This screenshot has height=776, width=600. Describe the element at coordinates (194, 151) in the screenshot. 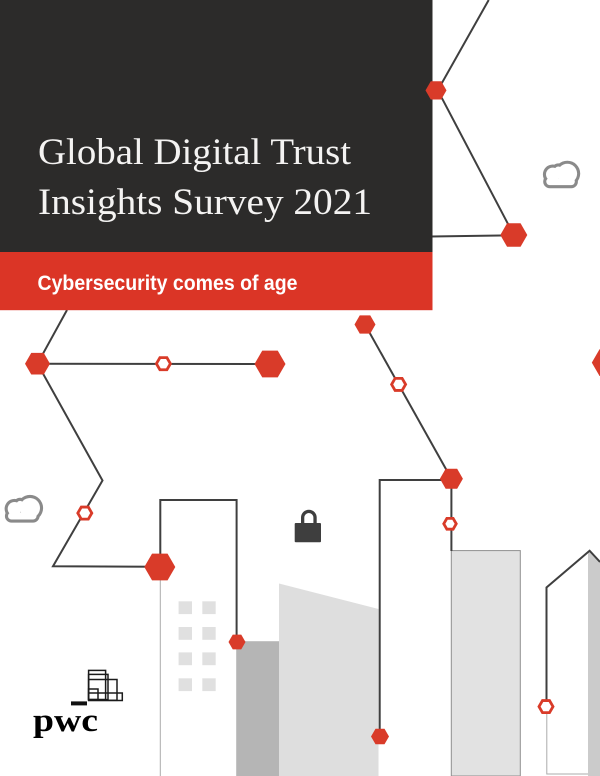

I see `svg-text: Global Digital Trust` at that location.